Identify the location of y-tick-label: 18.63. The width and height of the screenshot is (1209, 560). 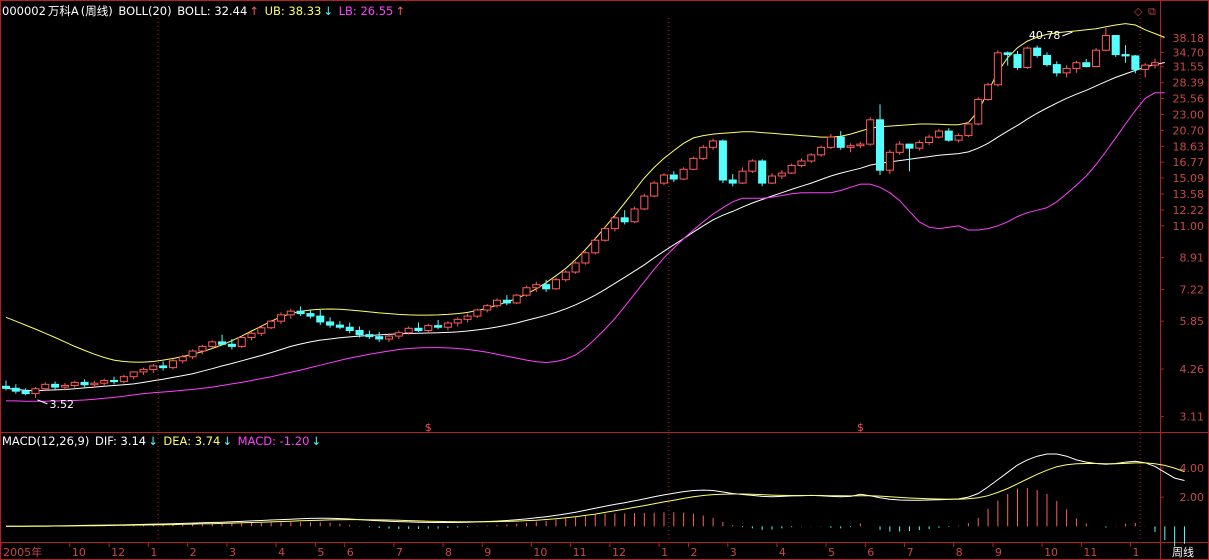
(1189, 146).